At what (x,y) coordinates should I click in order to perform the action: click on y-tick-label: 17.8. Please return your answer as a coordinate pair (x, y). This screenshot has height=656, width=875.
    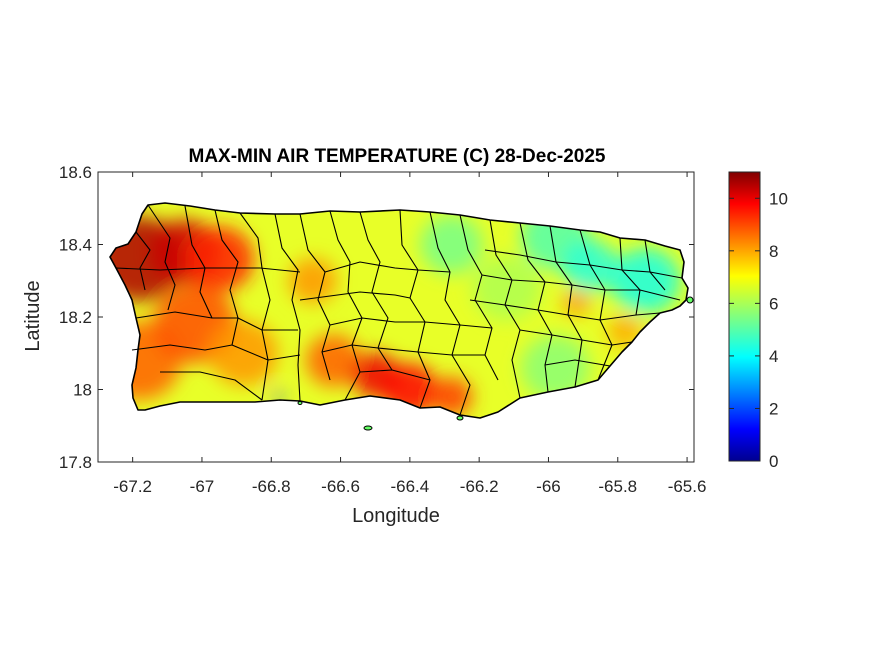
    Looking at the image, I should click on (75, 462).